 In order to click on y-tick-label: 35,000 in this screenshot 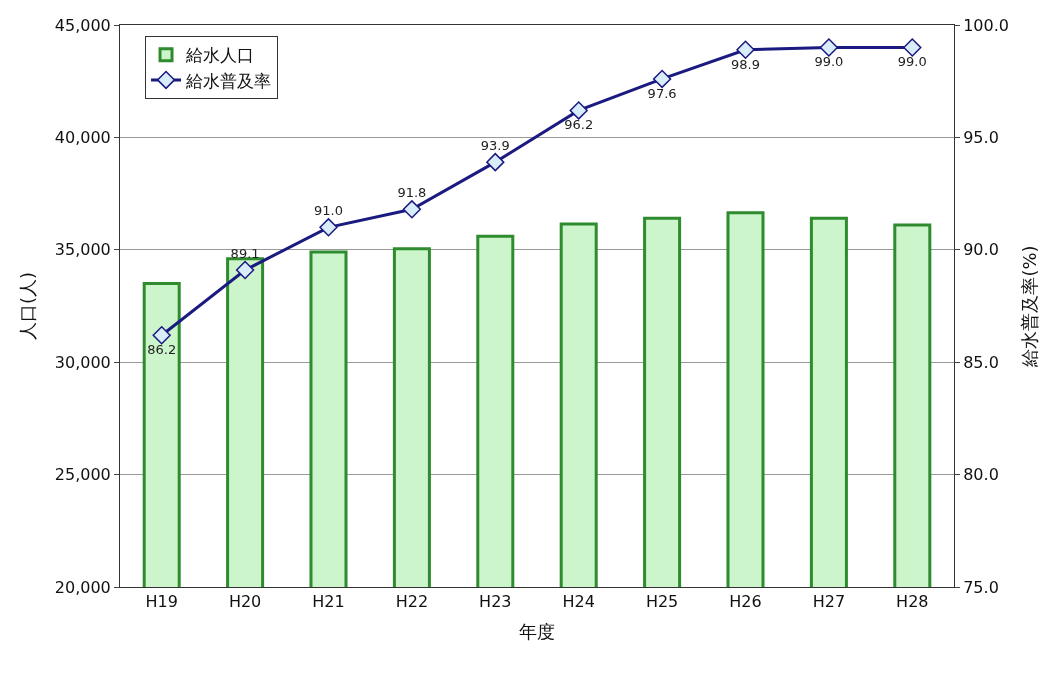, I will do `click(82, 250)`.